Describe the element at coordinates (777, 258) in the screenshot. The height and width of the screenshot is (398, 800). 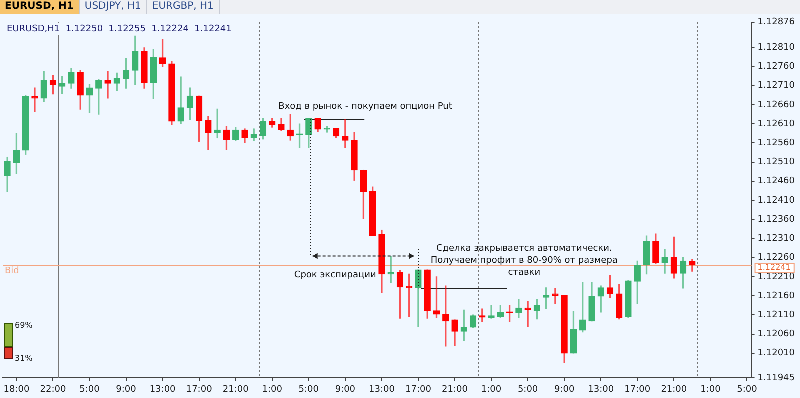
I see `y-tick-label: 1.12260` at that location.